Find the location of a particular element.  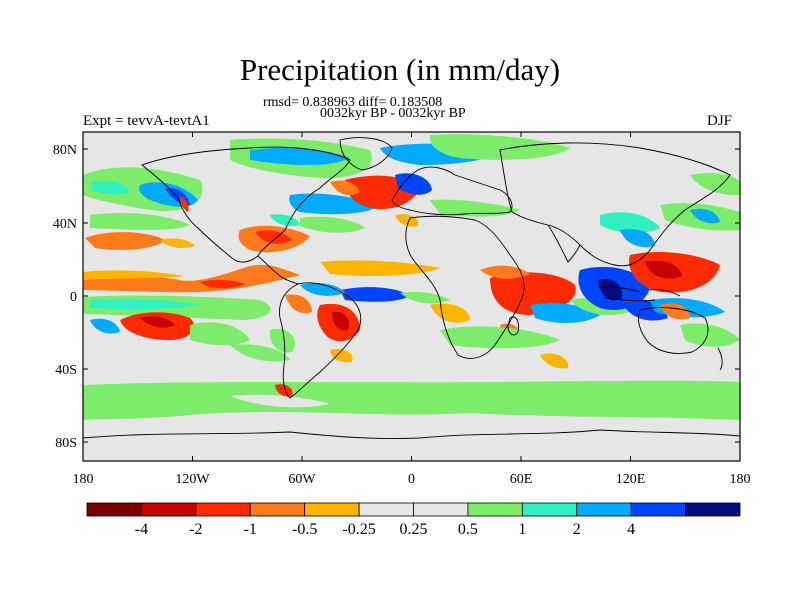

lon-tick-label: 120W is located at coordinates (192, 479).